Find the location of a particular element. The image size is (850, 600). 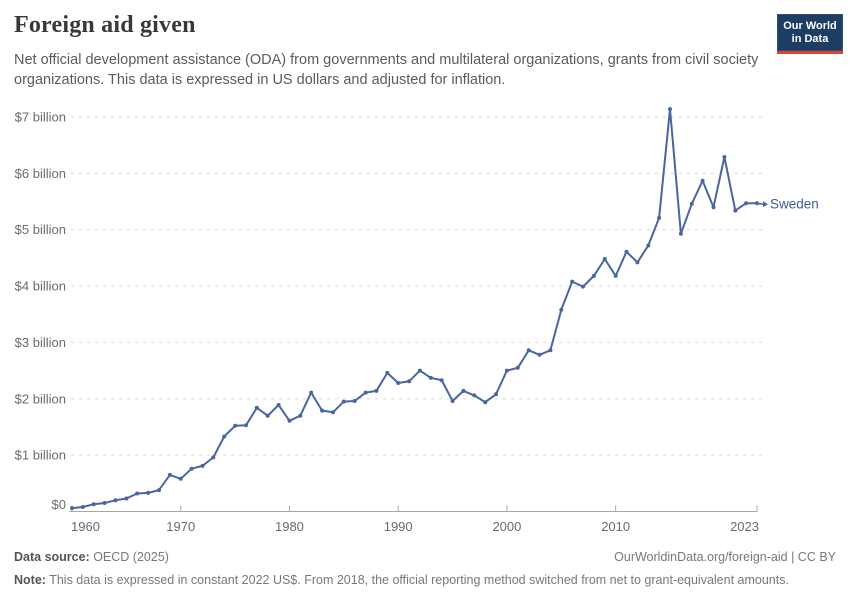

x-axis-tick-label: 2023 is located at coordinates (744, 526).